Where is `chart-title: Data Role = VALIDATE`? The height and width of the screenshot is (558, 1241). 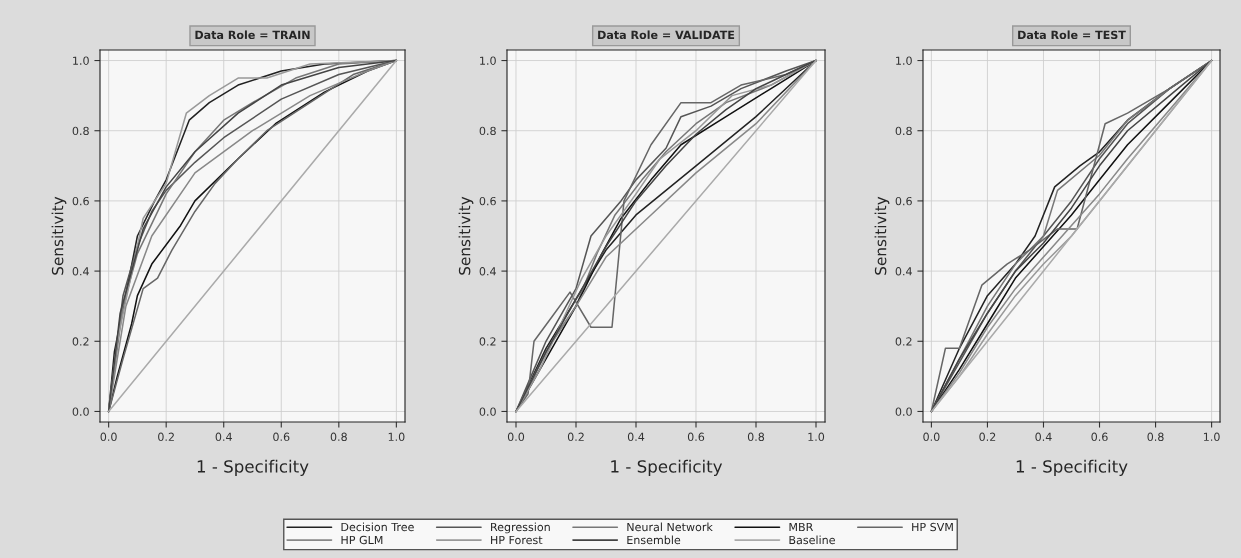
chart-title: Data Role = VALIDATE is located at coordinates (666, 35).